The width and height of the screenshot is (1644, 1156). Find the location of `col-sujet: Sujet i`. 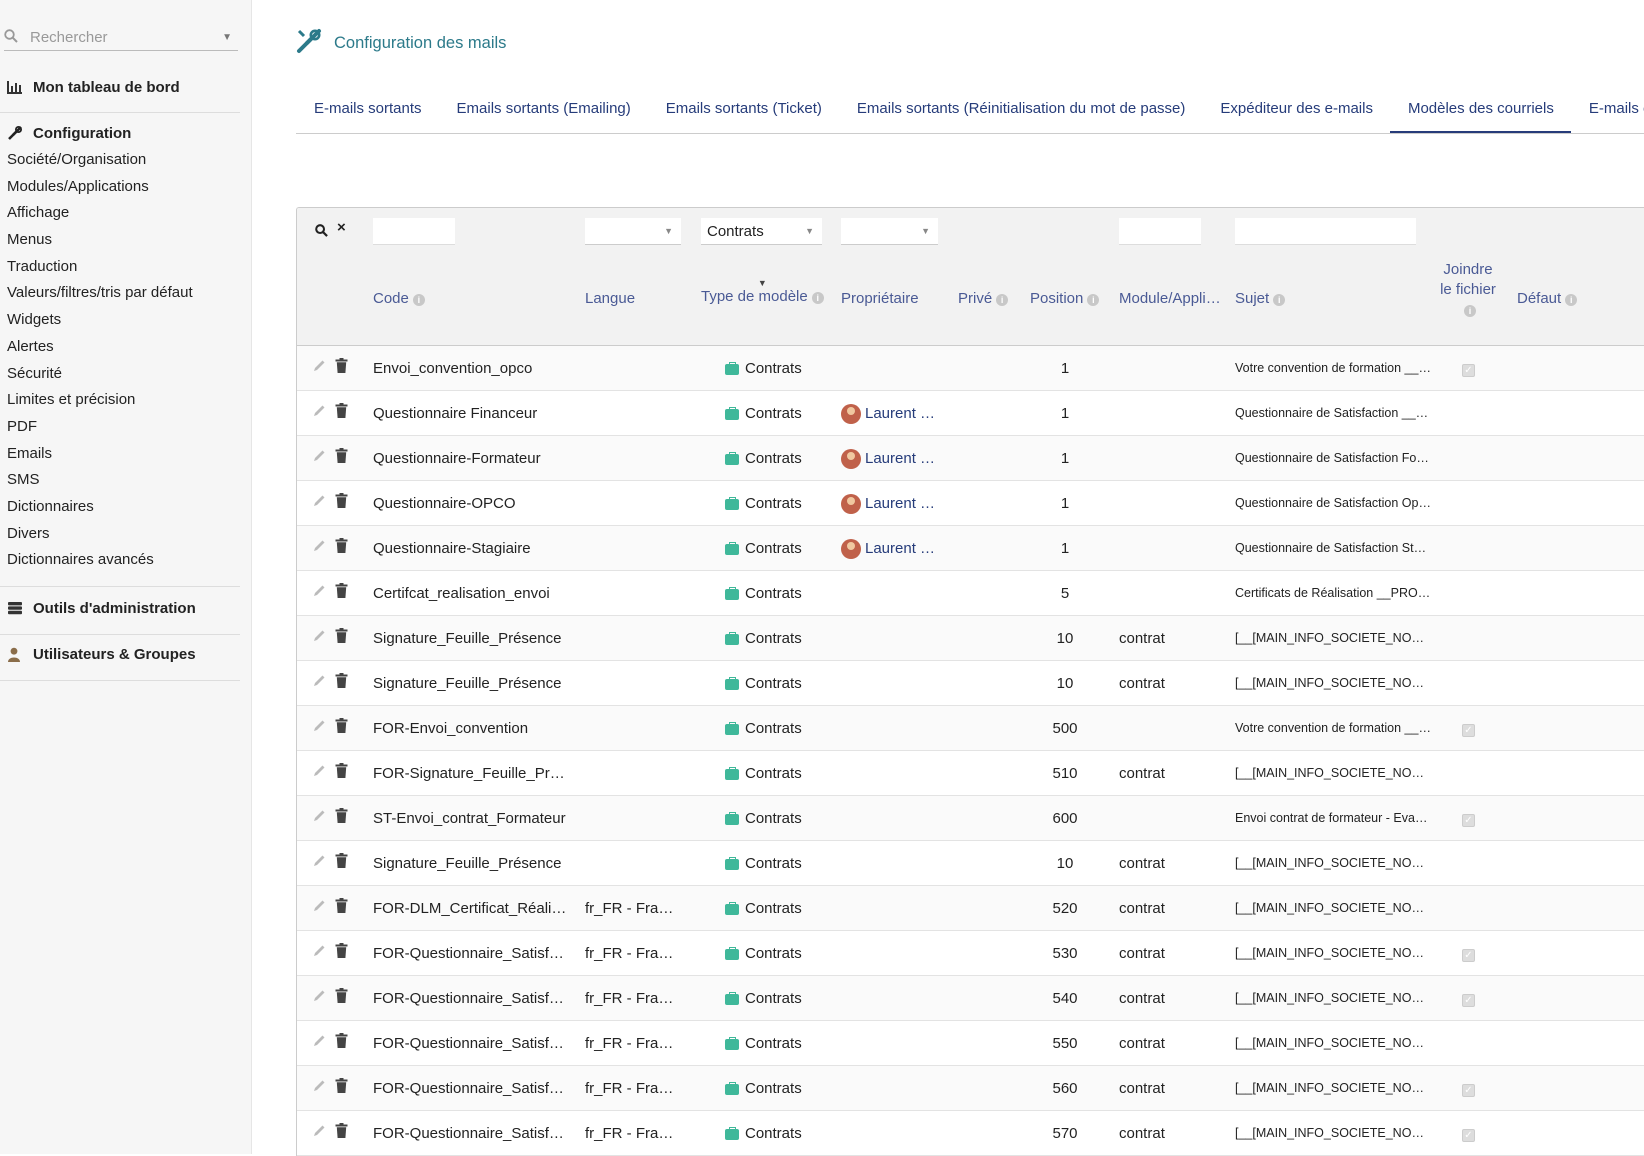

col-sujet: Sujet i is located at coordinates (1260, 298).